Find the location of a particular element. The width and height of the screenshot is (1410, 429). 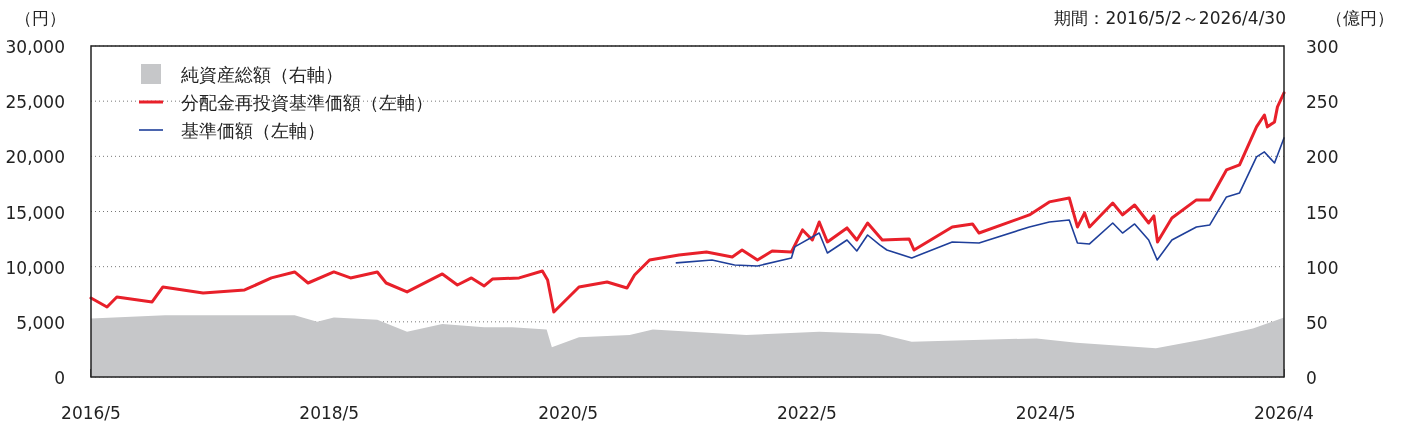

y-tick-label: 20,000 is located at coordinates (35, 157).